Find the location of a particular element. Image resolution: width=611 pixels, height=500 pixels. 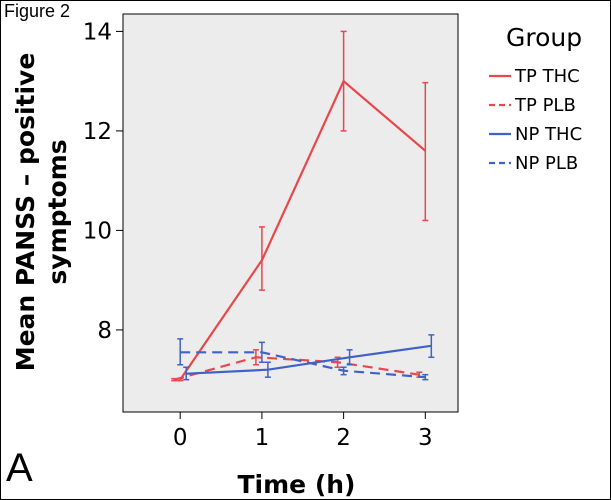

y-tick-label: 10 is located at coordinates (97, 231).